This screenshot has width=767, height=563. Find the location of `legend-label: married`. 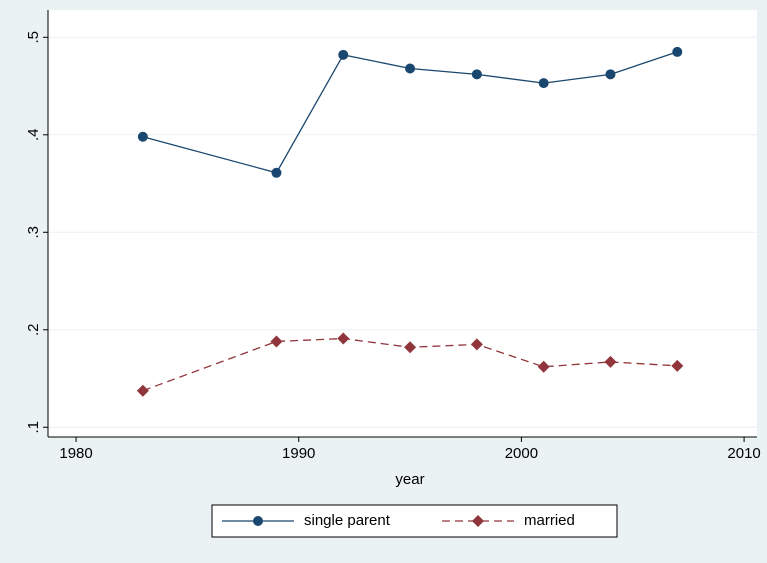

legend-label: married is located at coordinates (549, 520).